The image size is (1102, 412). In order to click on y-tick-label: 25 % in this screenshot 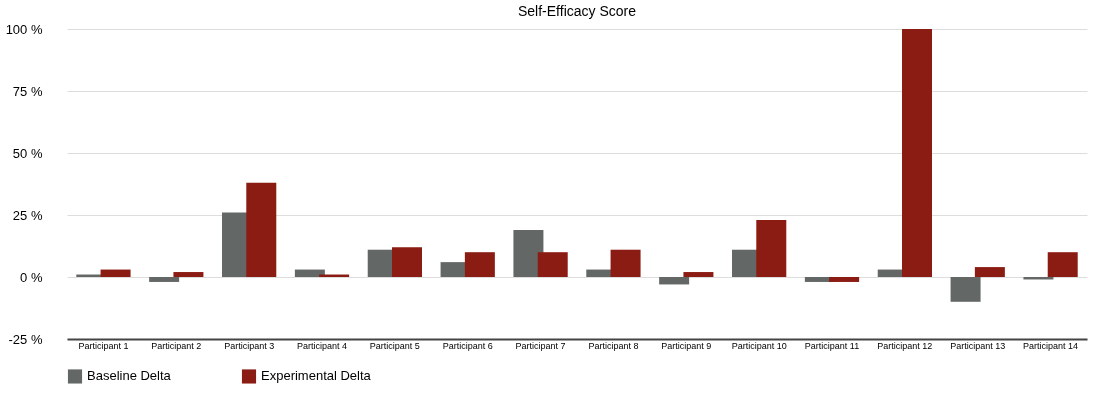, I will do `click(27, 215)`.